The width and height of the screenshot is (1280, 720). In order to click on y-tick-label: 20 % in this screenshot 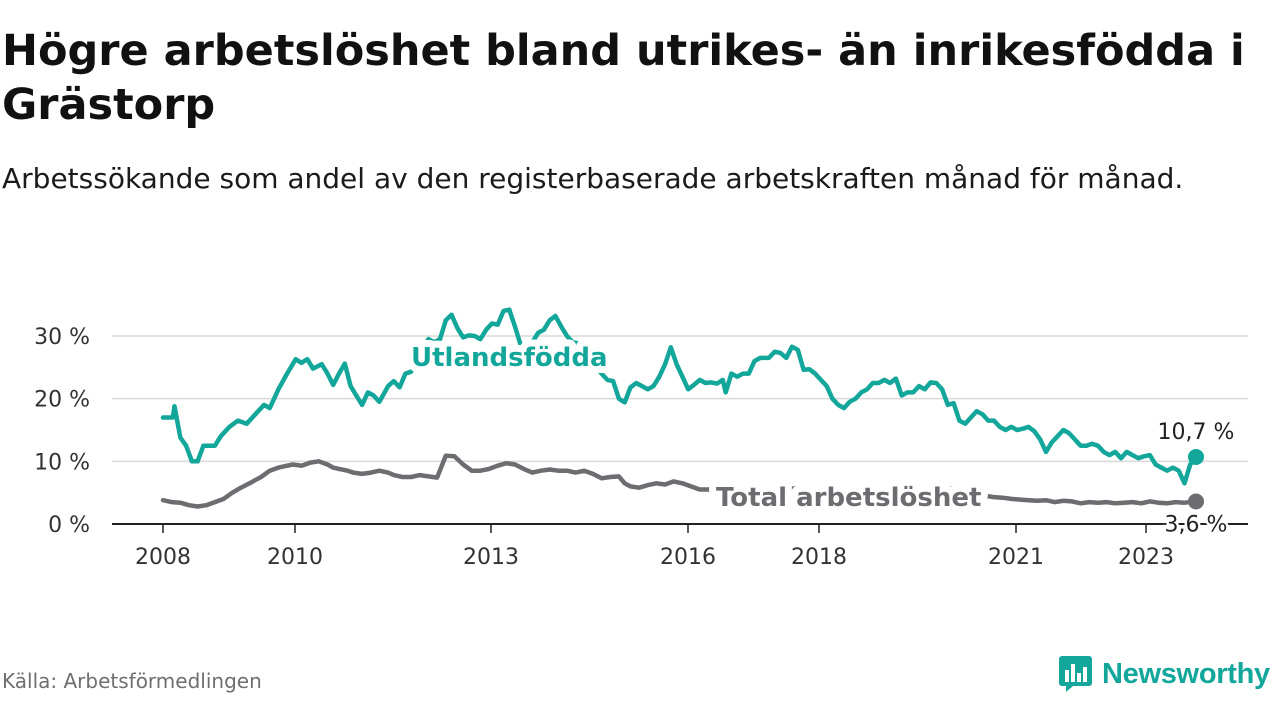, I will do `click(62, 400)`.